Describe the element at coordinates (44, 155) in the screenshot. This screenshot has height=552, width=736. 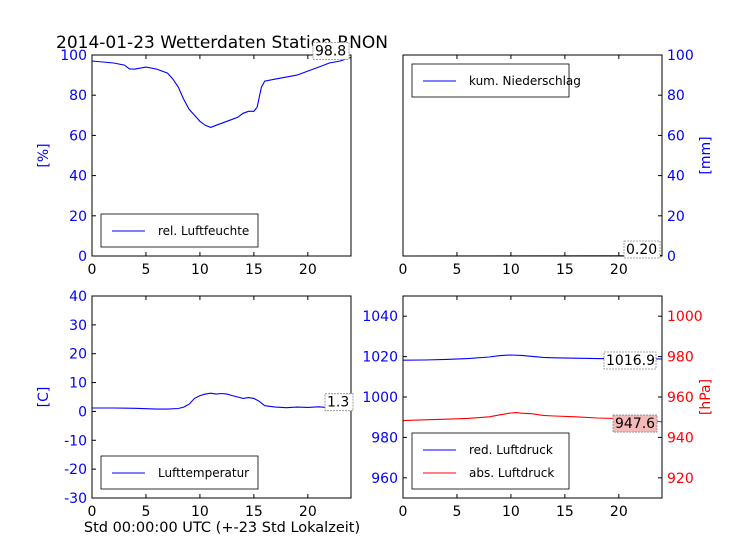
I see `y-axis-label: [%]` at that location.